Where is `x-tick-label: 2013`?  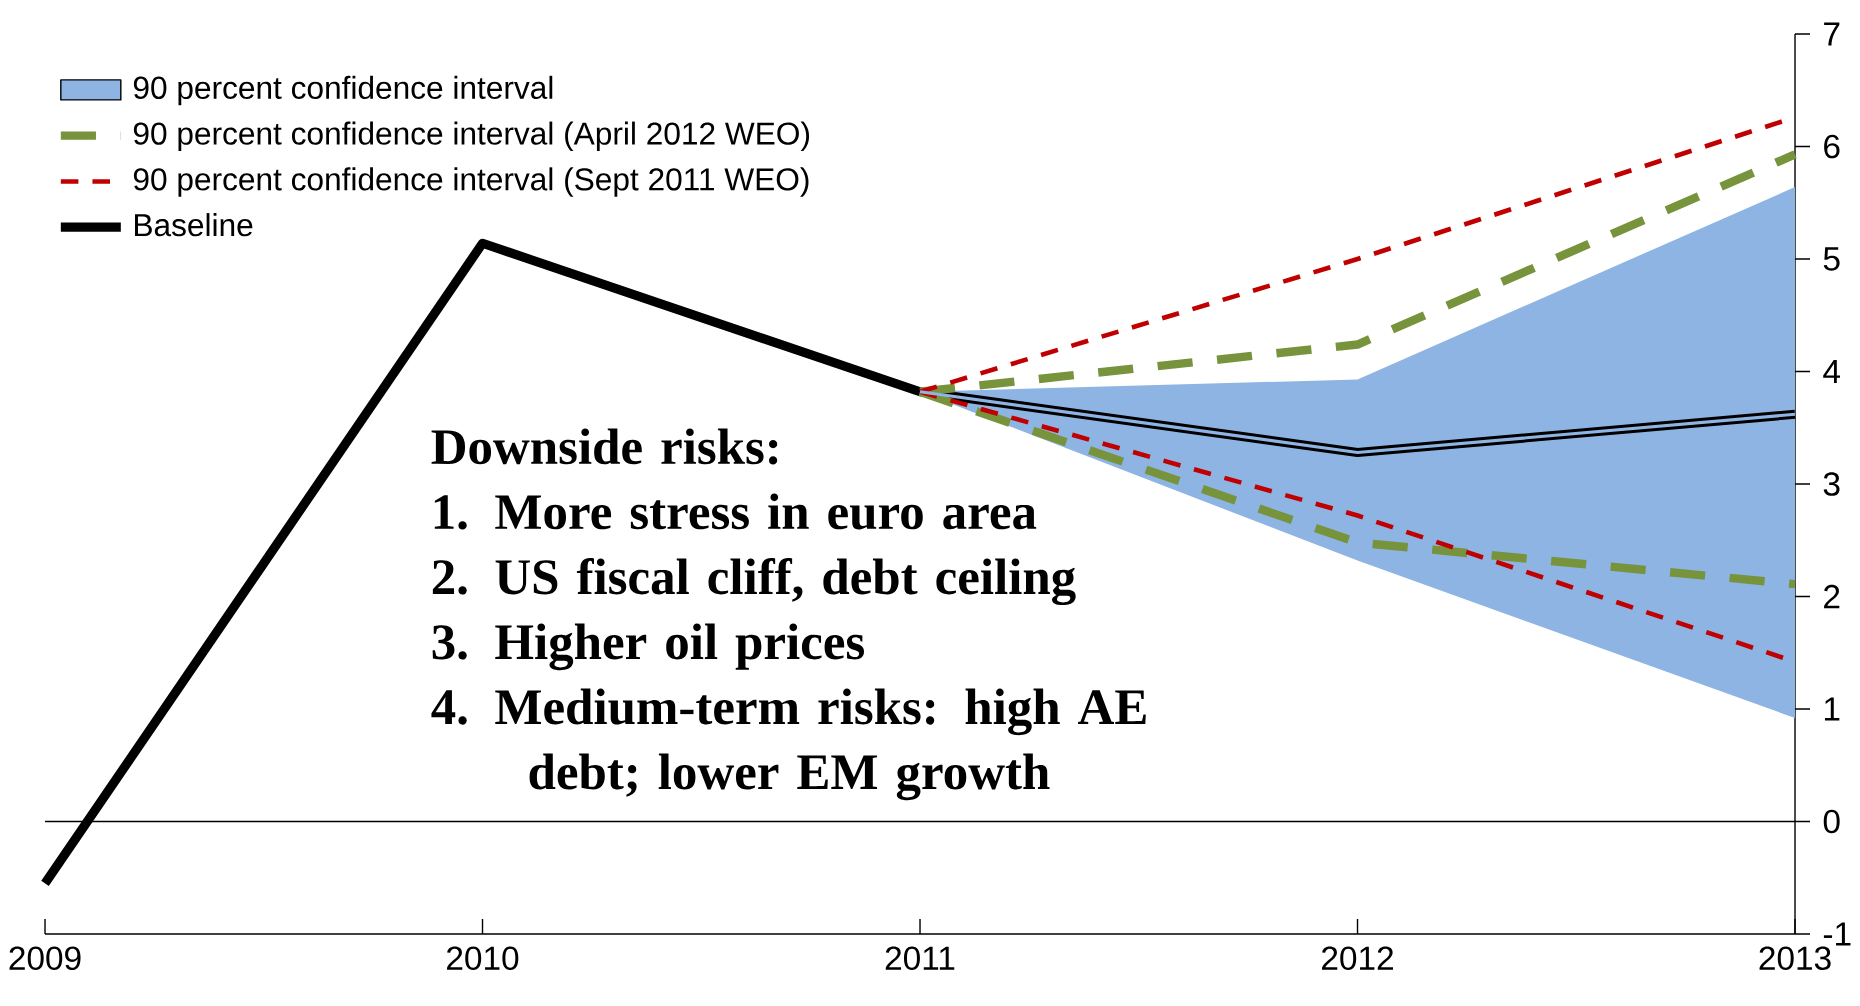
x-tick-label: 2013 is located at coordinates (1795, 958).